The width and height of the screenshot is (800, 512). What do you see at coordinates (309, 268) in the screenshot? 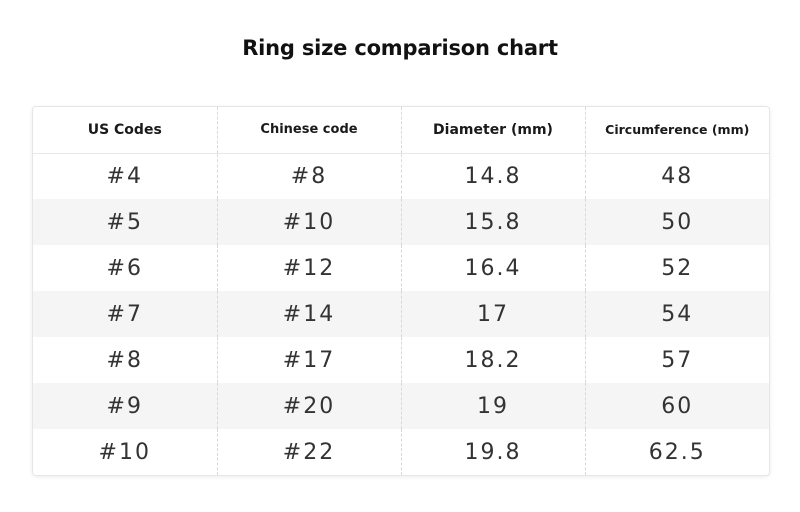
I see `cell-chinese-code: #12` at bounding box center [309, 268].